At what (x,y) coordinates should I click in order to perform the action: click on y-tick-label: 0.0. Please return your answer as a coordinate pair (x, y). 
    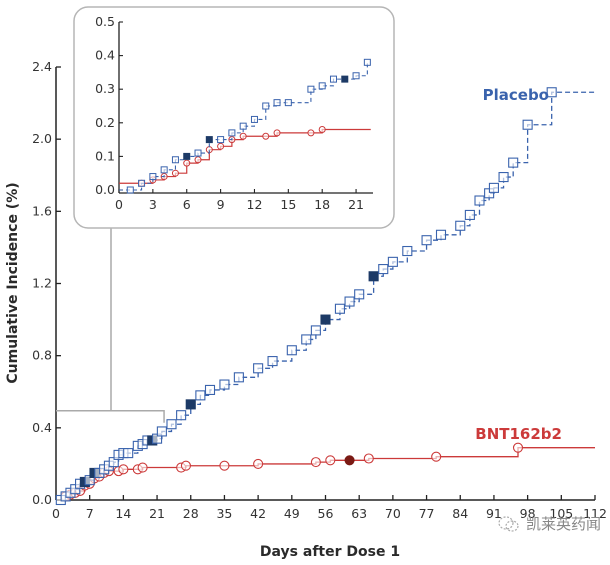
    Looking at the image, I should click on (42, 499).